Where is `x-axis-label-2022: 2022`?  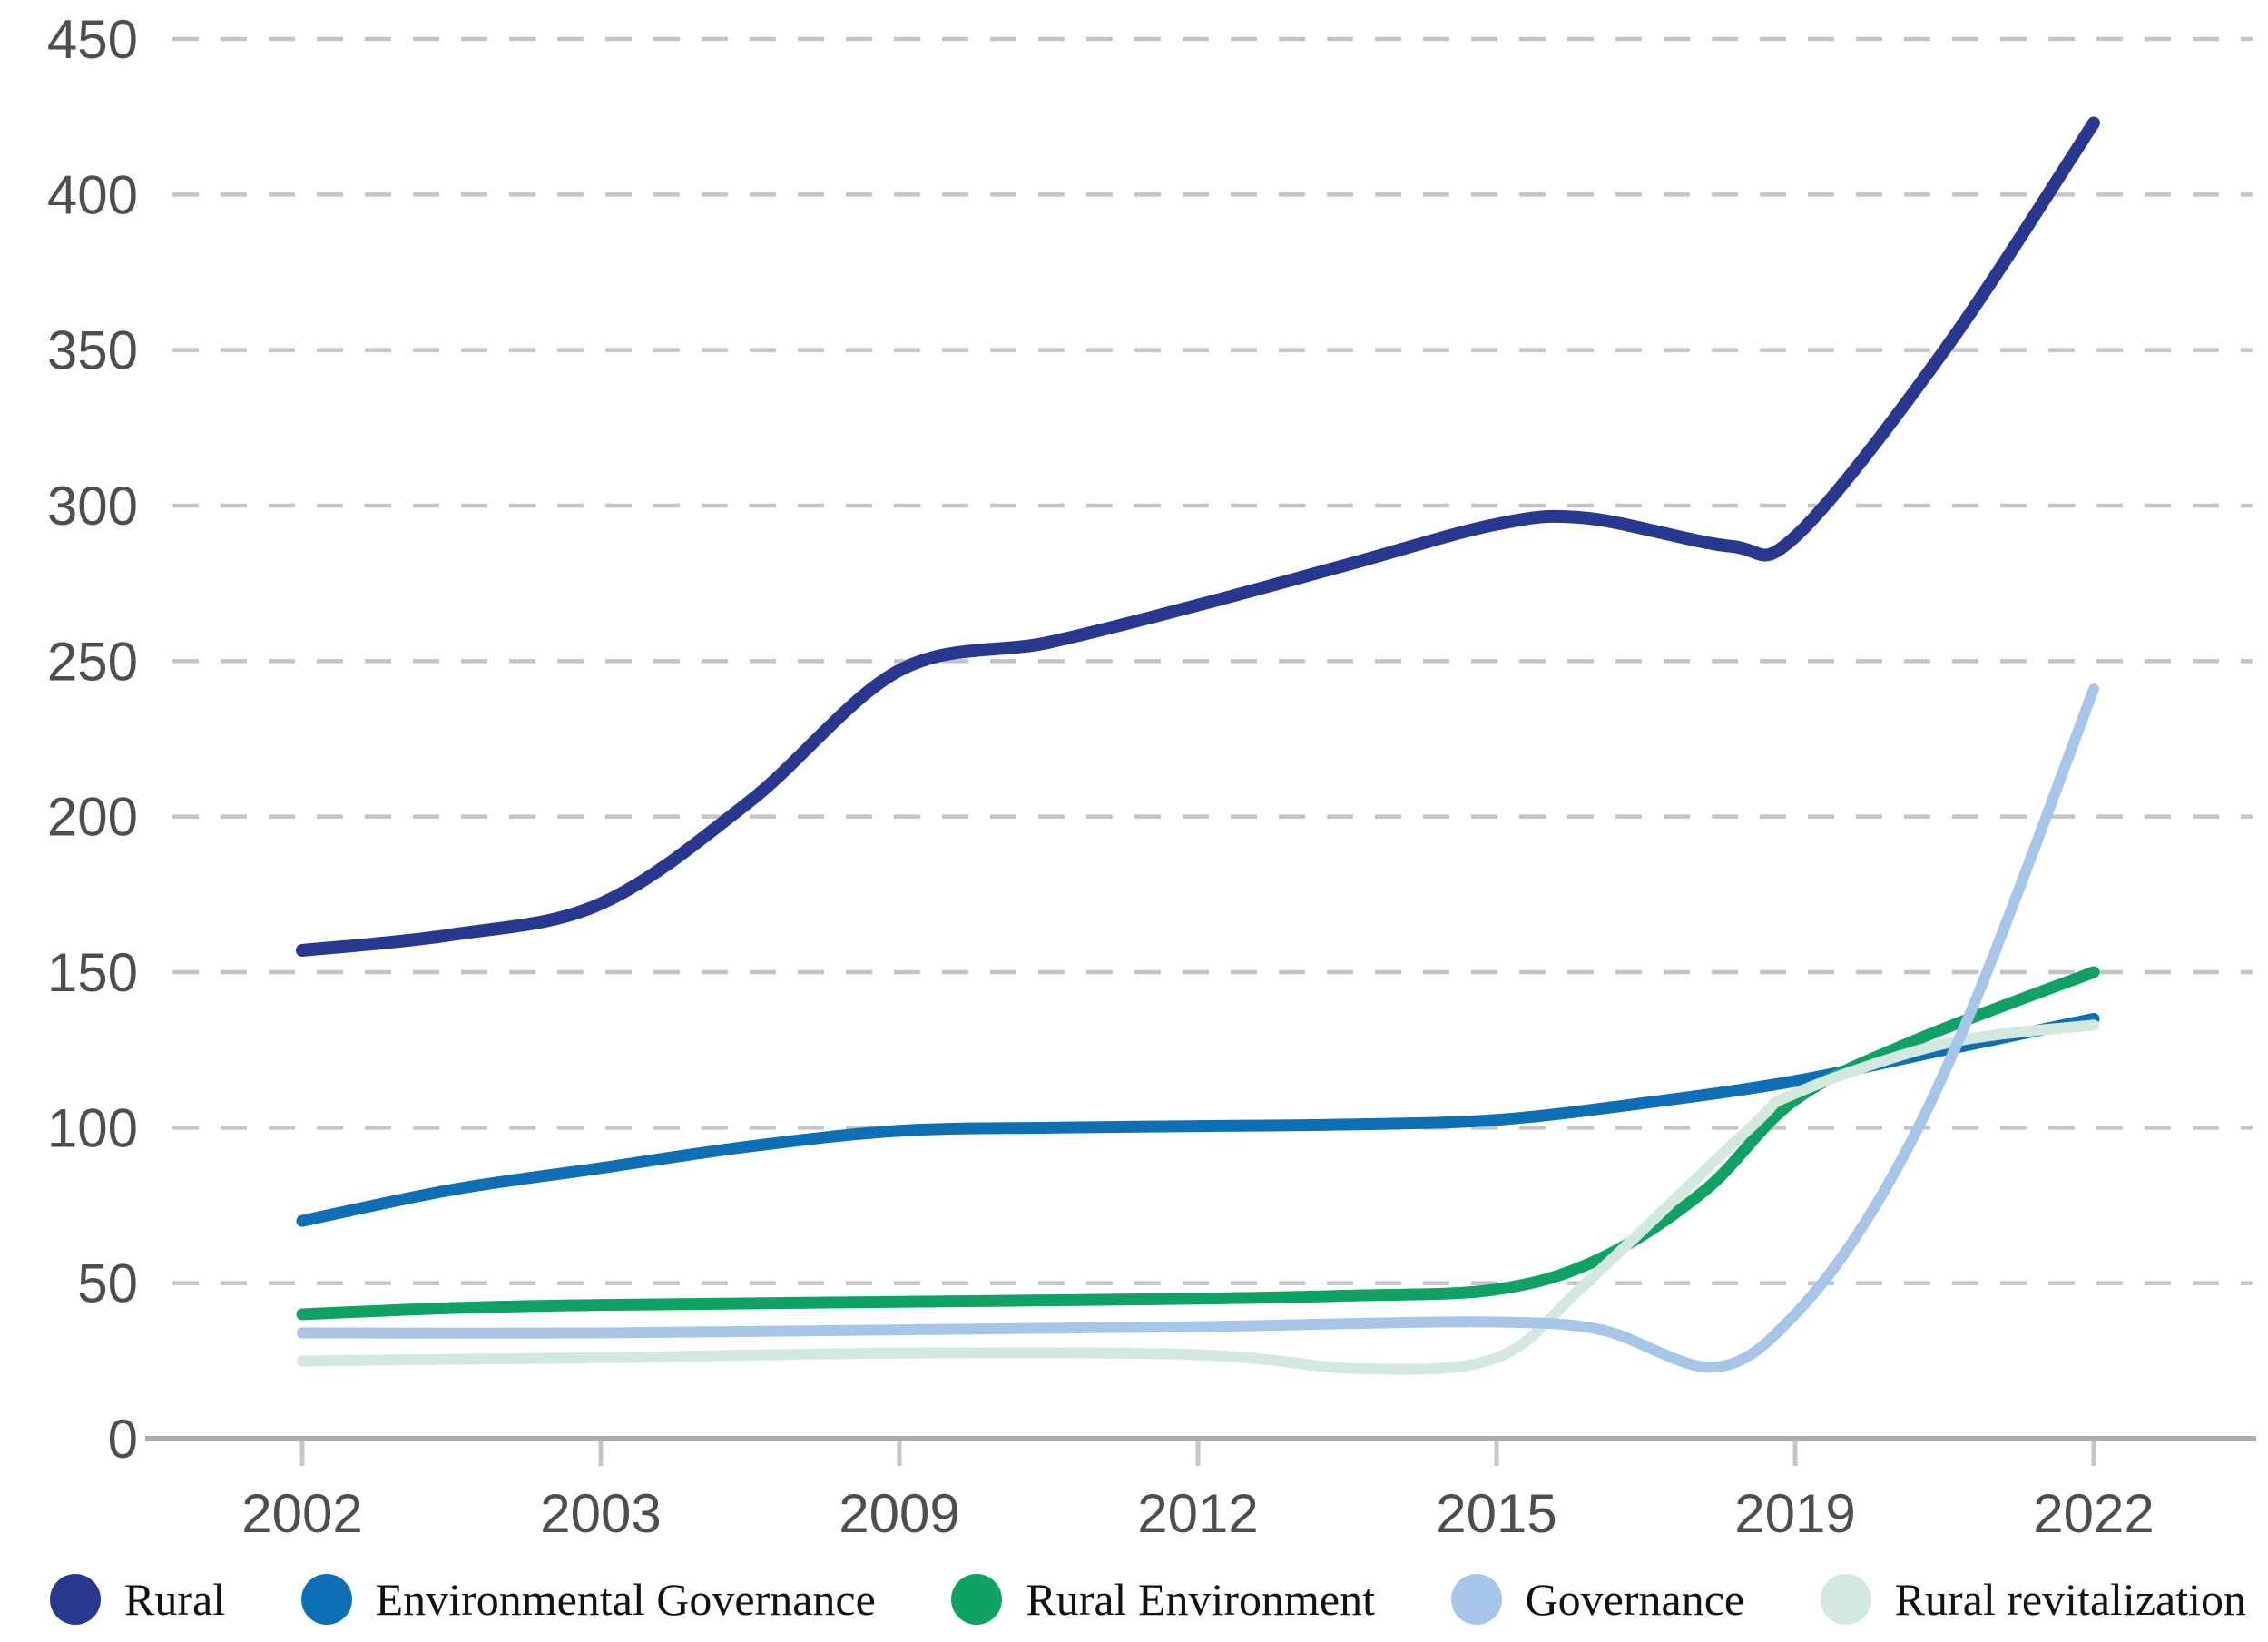
x-axis-label-2022: 2022 is located at coordinates (2093, 1514).